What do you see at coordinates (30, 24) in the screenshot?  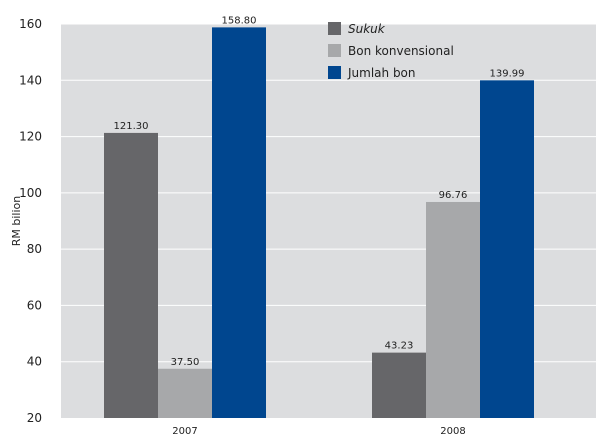 I see `y-tick-label: 160` at bounding box center [30, 24].